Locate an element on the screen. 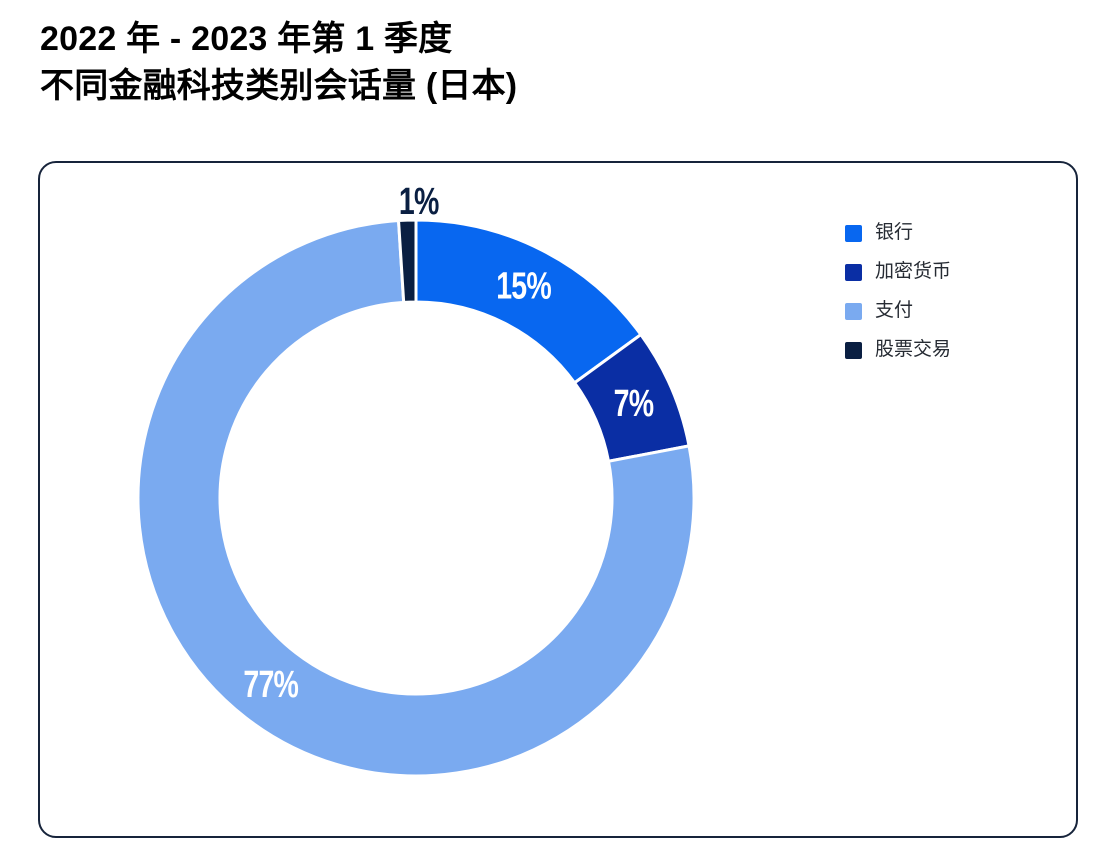 The image size is (1100, 858). legend-item: 加密货币 is located at coordinates (898, 272).